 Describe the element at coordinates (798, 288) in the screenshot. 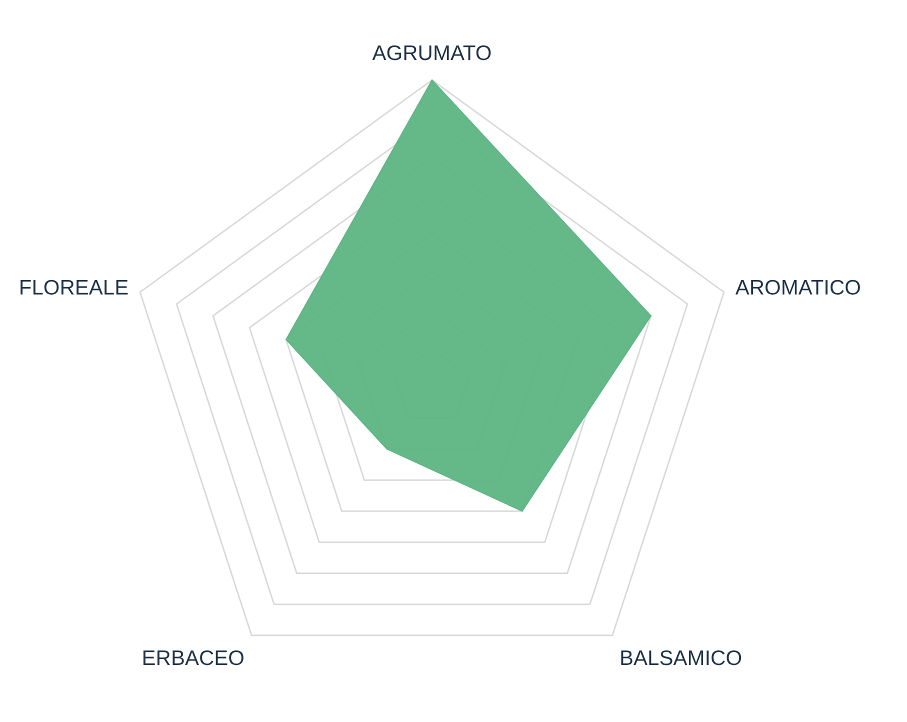

I see `spoke-label: AROMATICO` at that location.